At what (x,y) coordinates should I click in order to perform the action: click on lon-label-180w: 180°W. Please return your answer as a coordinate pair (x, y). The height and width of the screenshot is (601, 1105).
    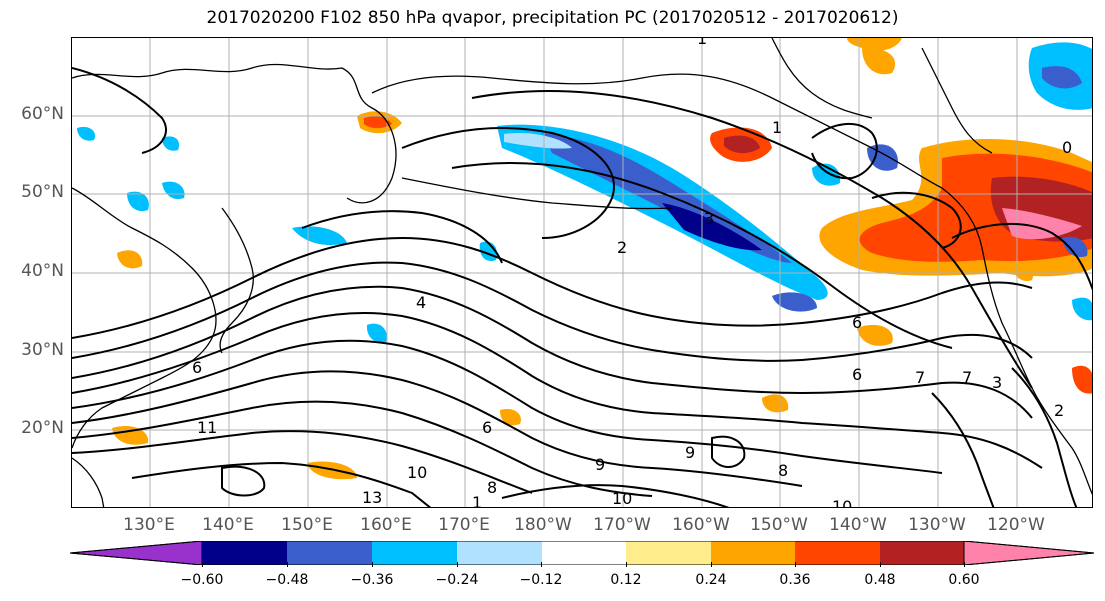
    Looking at the image, I should click on (543, 525).